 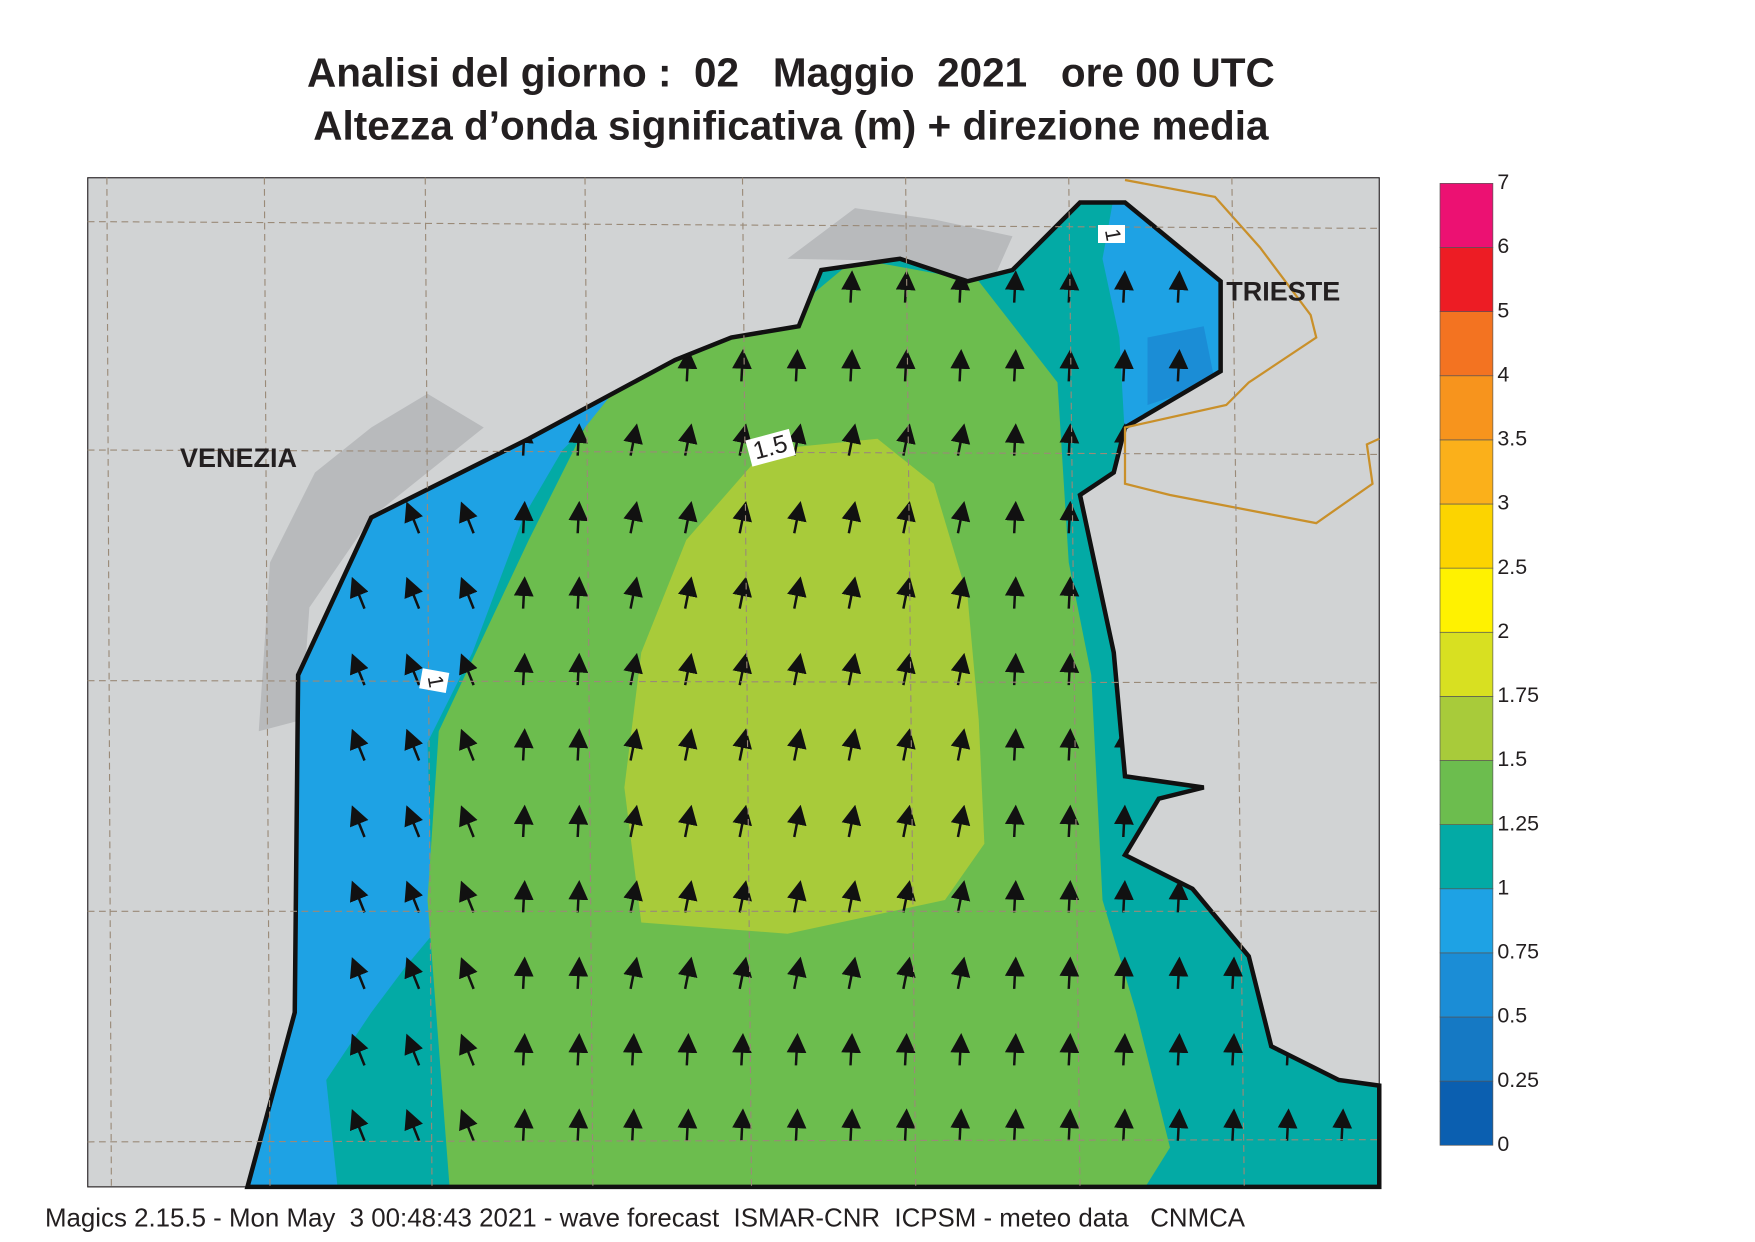 What do you see at coordinates (1512, 759) in the screenshot?
I see `colorbar-label: 1.5` at bounding box center [1512, 759].